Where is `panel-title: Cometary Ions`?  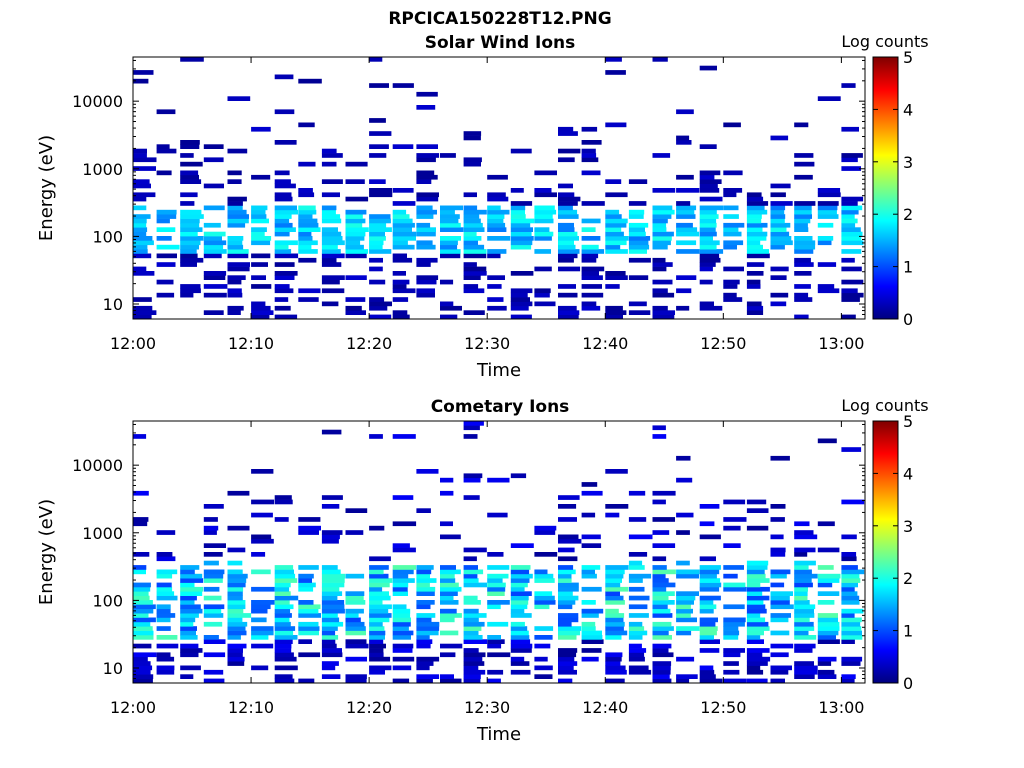 panel-title: Cometary Ions is located at coordinates (500, 407).